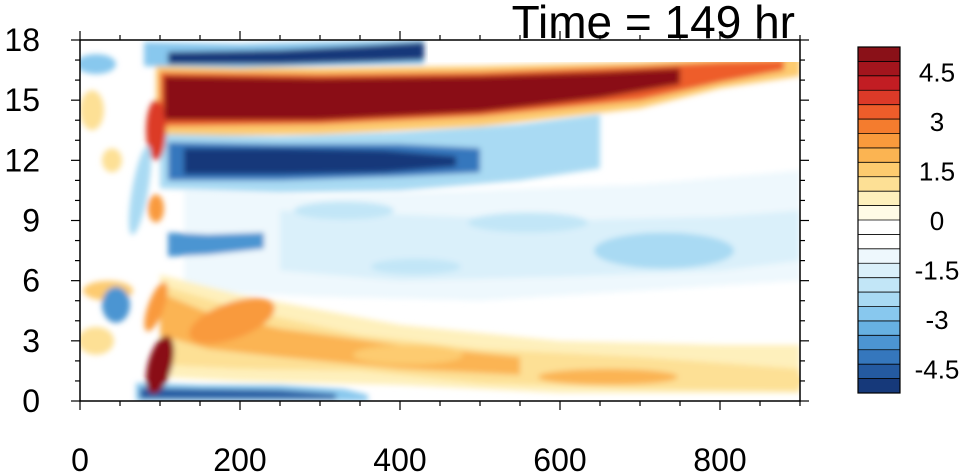  I want to click on secondary-negative, so click(216, 244).